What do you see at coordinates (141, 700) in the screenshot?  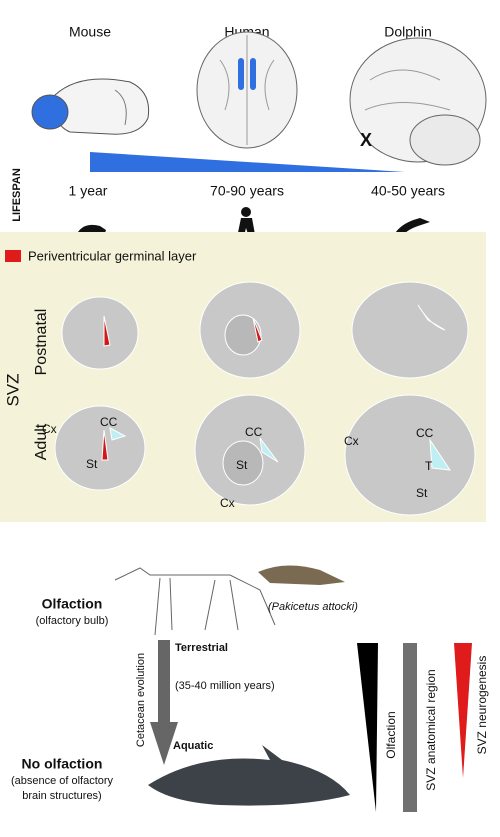 I see `evolution-axis-label: Cetacean evolution` at bounding box center [141, 700].